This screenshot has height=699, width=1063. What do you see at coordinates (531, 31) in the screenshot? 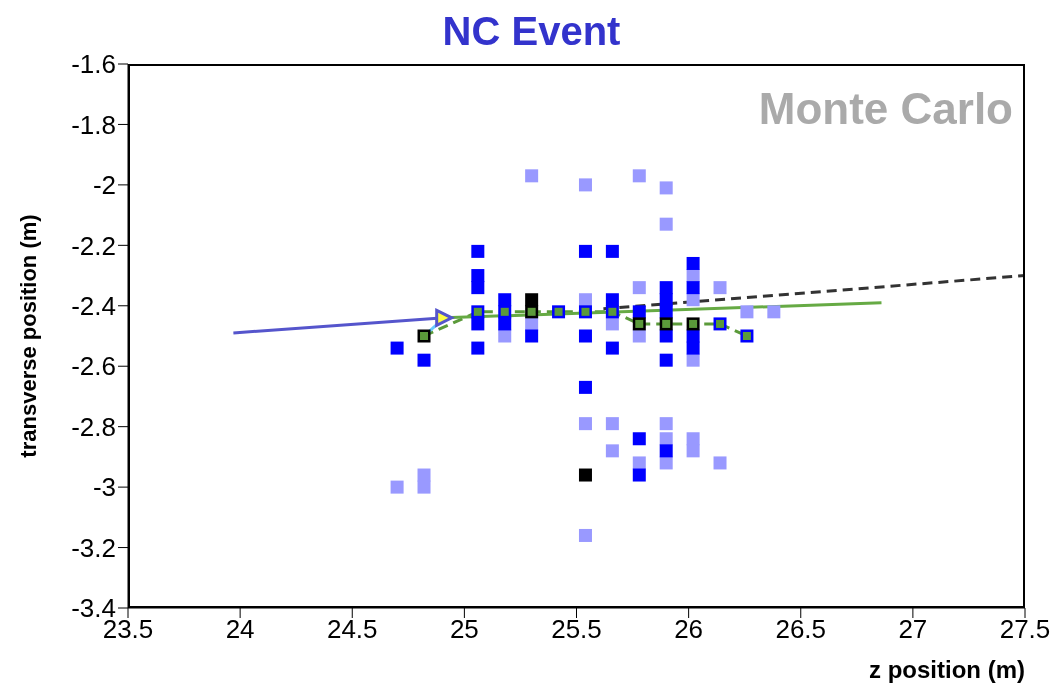
I see `chart-title: NC Event` at bounding box center [531, 31].